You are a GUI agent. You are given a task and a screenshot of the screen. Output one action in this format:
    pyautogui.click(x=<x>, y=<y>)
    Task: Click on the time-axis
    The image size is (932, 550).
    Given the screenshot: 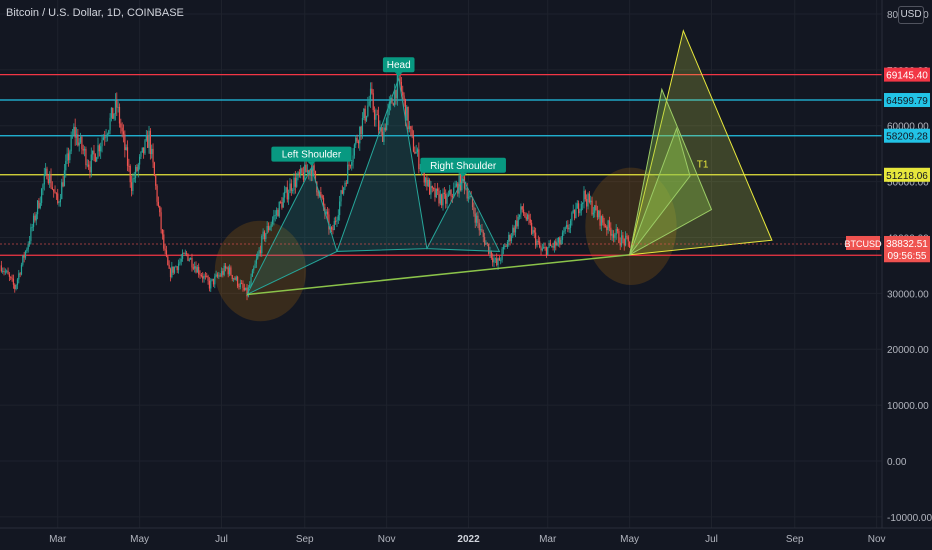 What is the action you would take?
    pyautogui.click(x=466, y=539)
    